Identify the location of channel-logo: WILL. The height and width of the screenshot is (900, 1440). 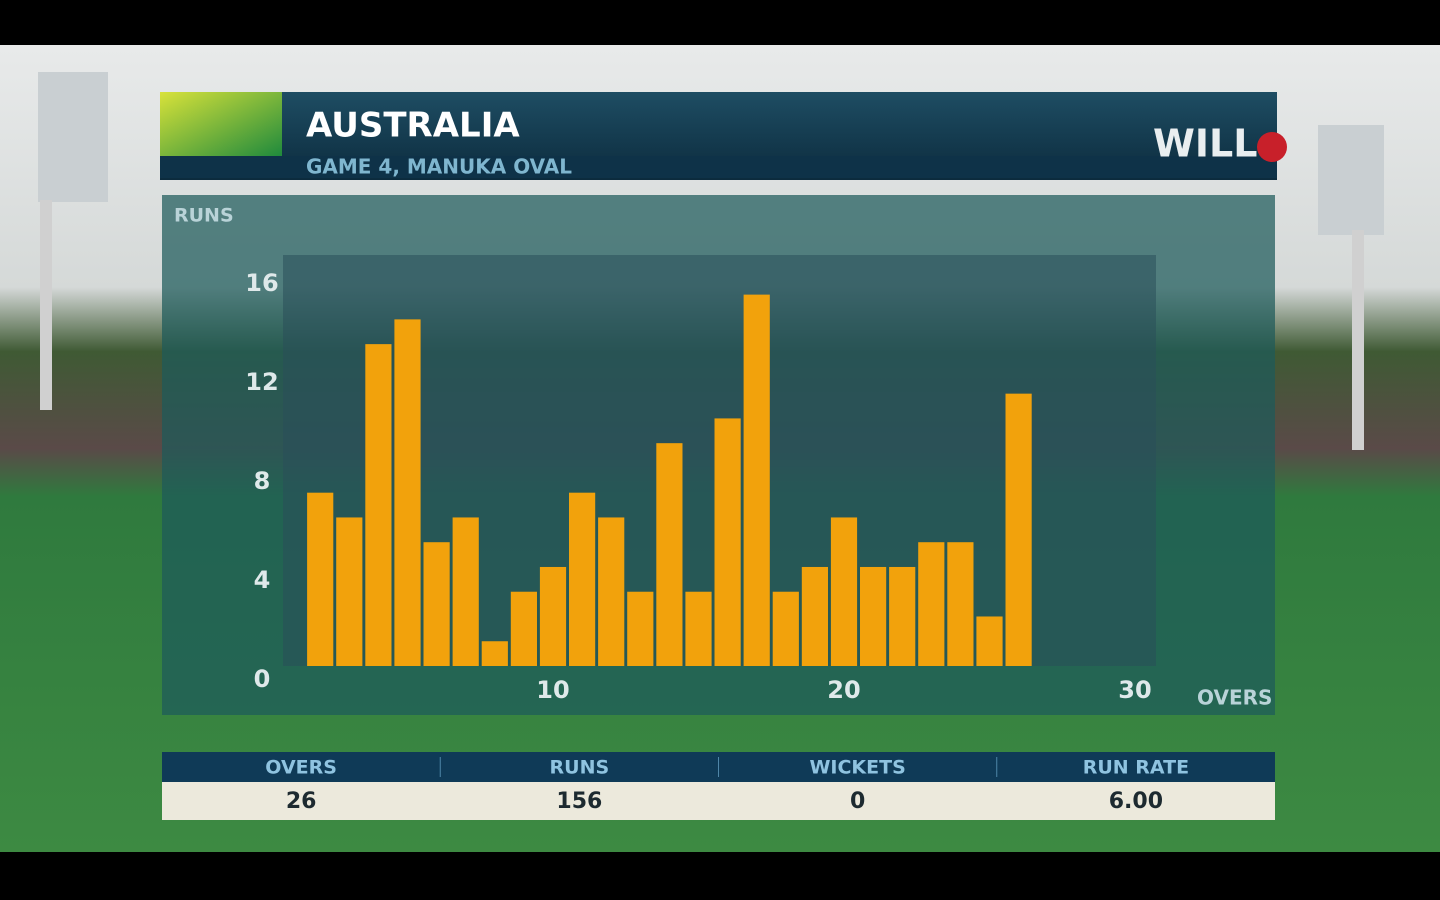
(1205, 144).